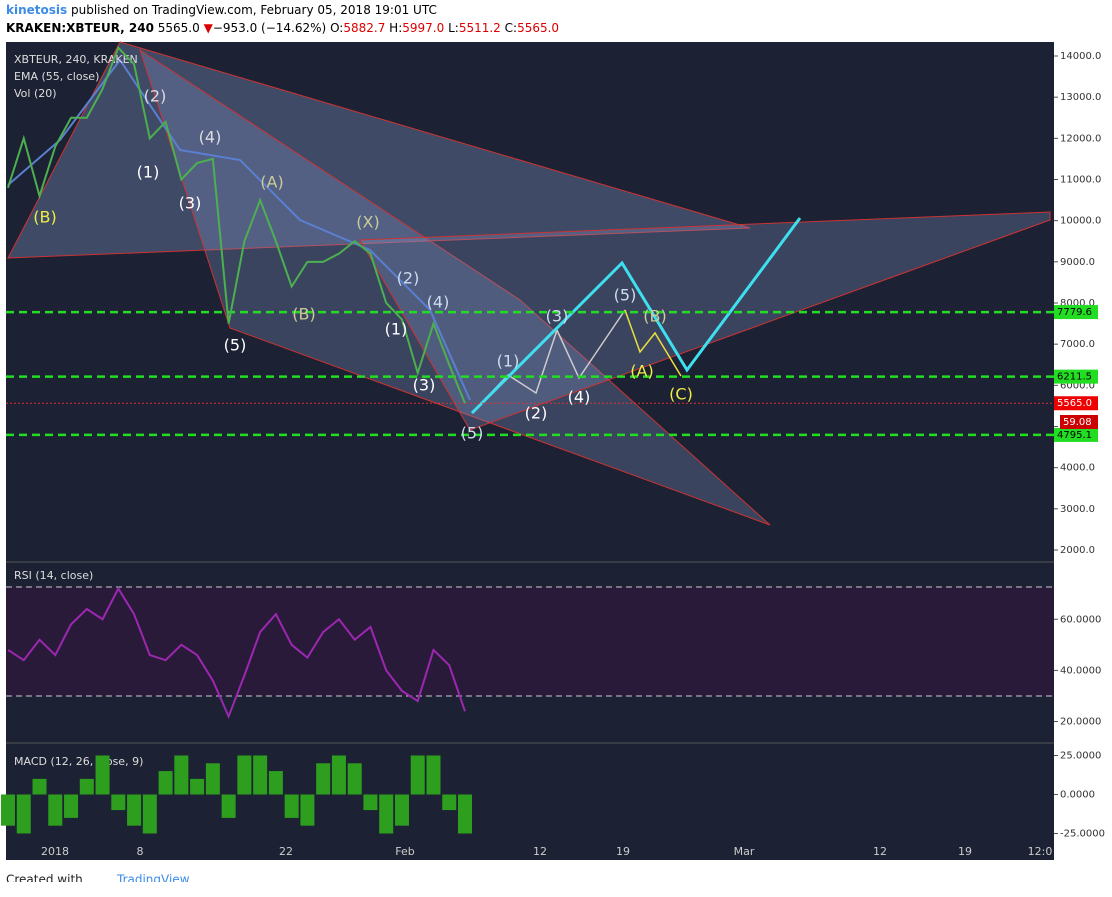 This screenshot has height=897, width=1112. Describe the element at coordinates (1080, 619) in the screenshot. I see `y-tick-label: 60.0000` at that location.